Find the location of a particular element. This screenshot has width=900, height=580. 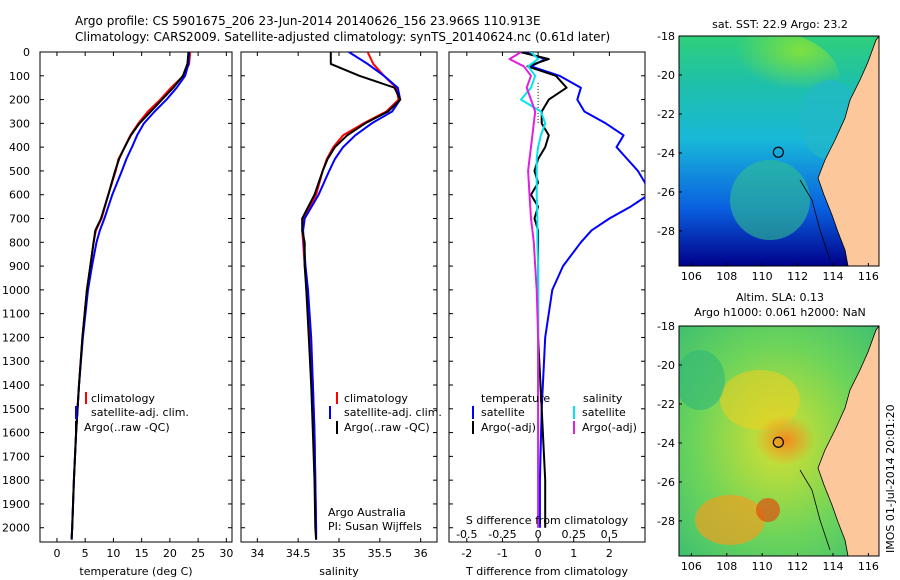

depth-tick-label: 200 is located at coordinates (19, 100).